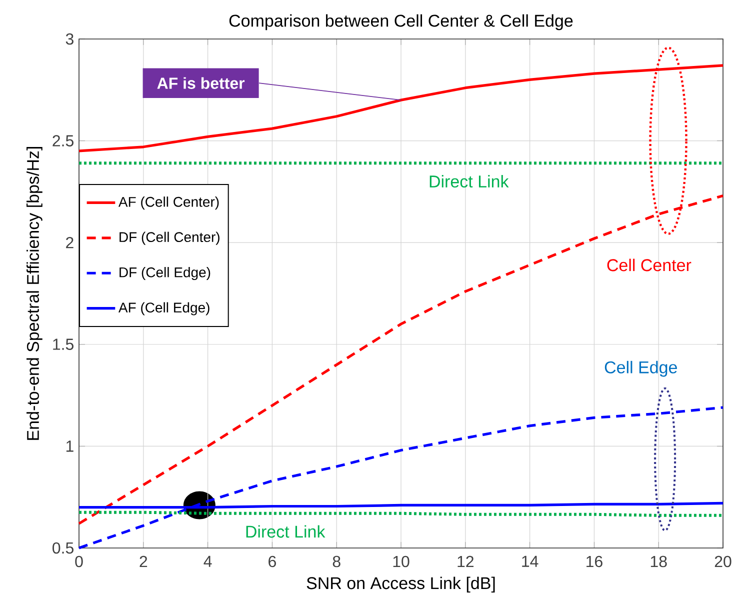 This screenshot has width=736, height=616. I want to click on x-tick-label: 12, so click(466, 562).